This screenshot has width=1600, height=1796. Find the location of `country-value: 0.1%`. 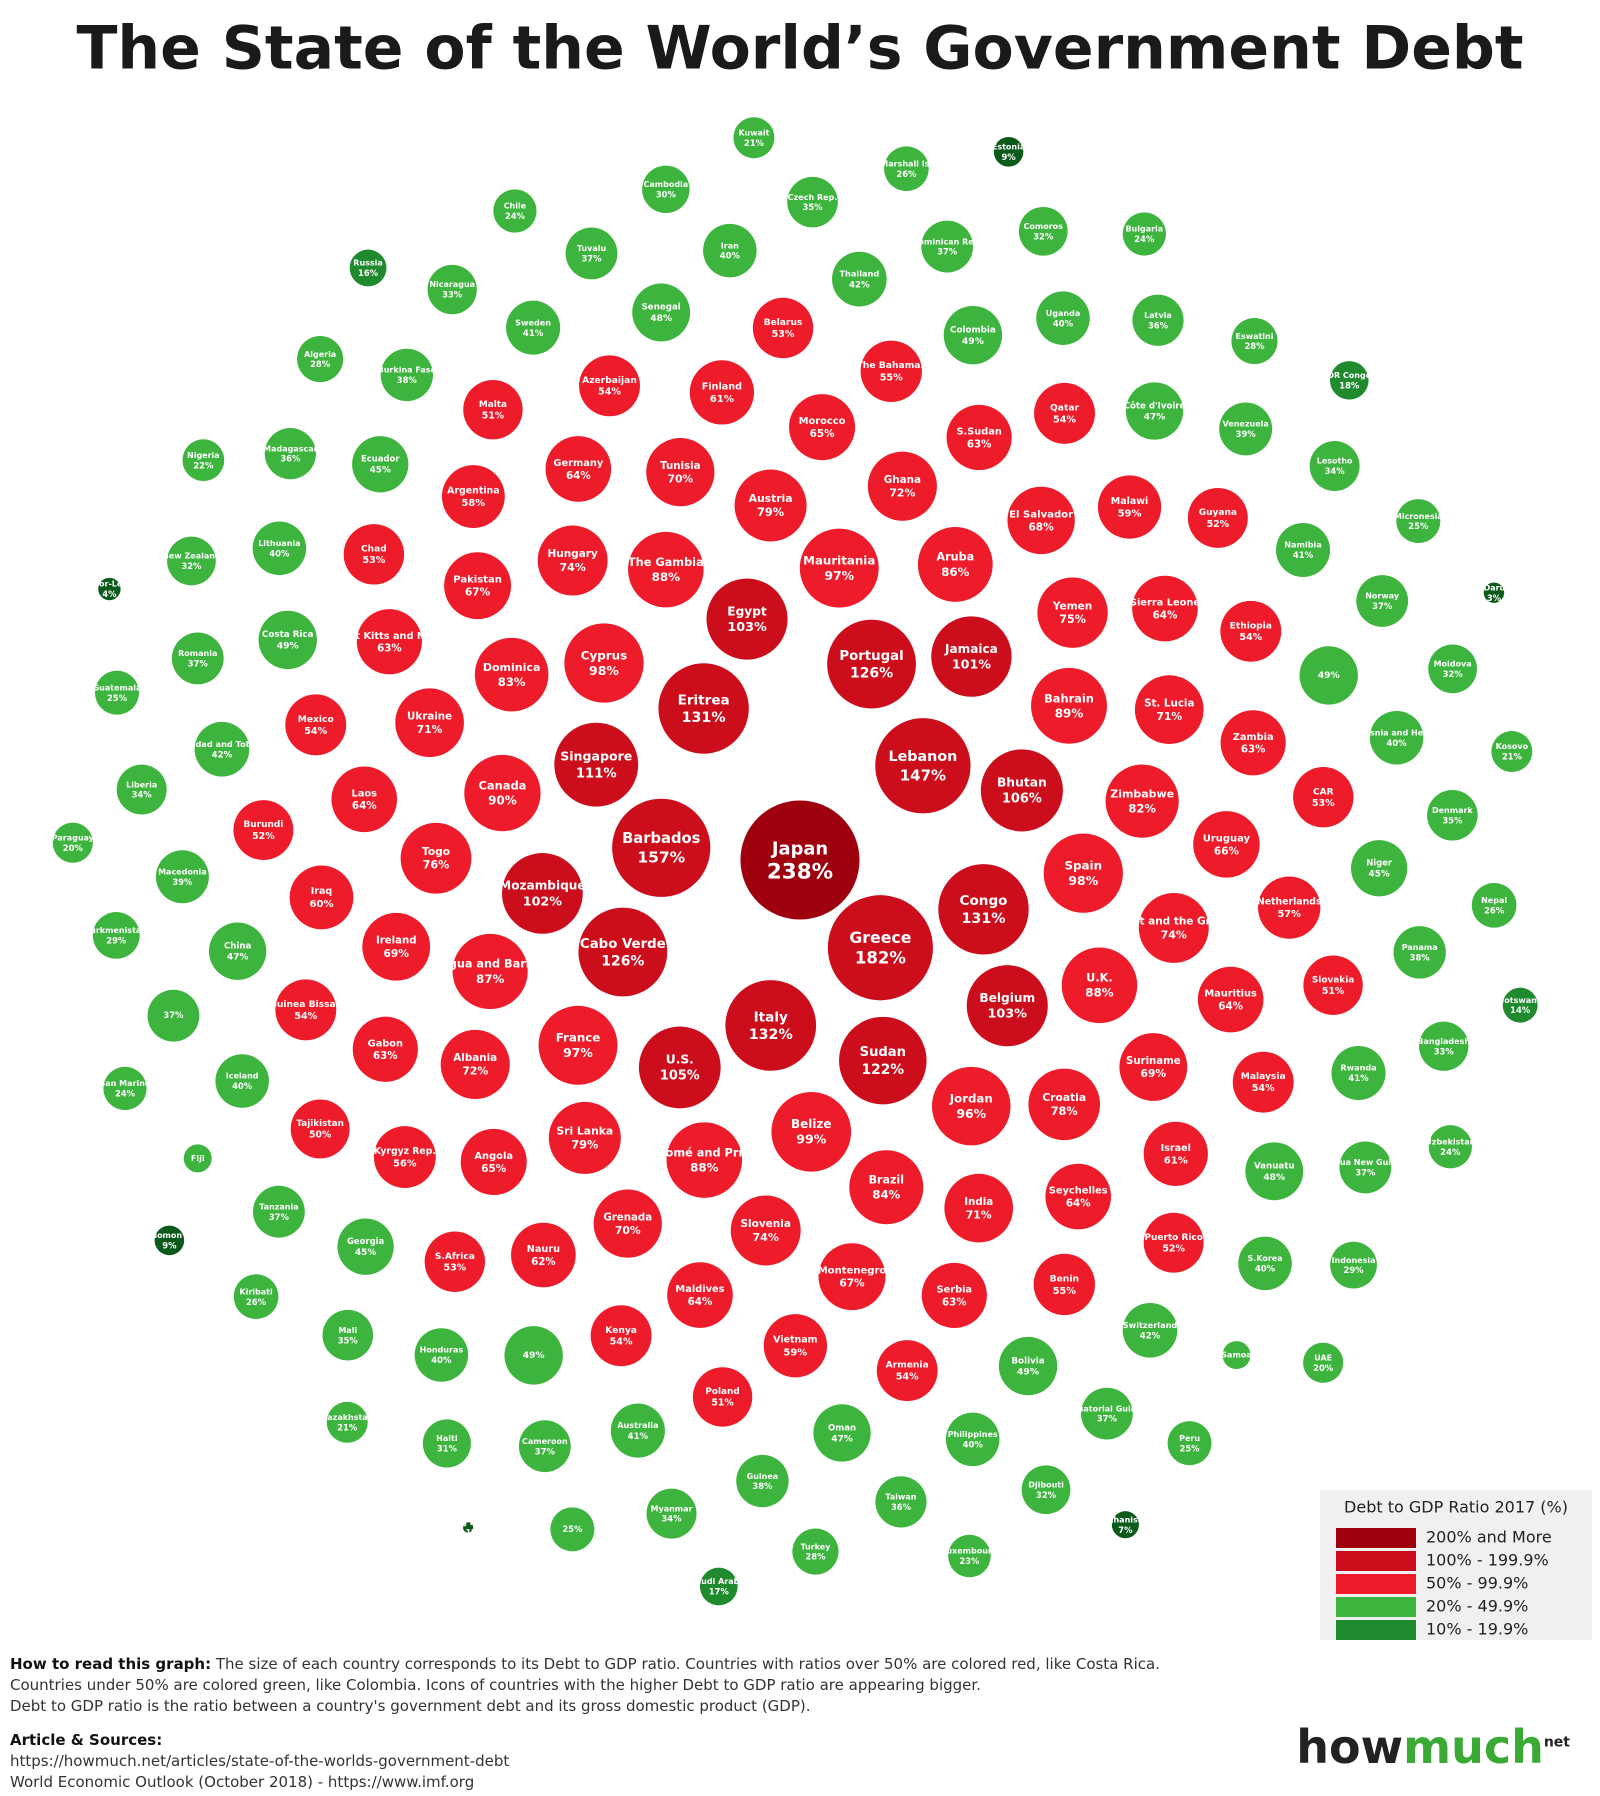

country-value: 0.1% is located at coordinates (468, 1533).